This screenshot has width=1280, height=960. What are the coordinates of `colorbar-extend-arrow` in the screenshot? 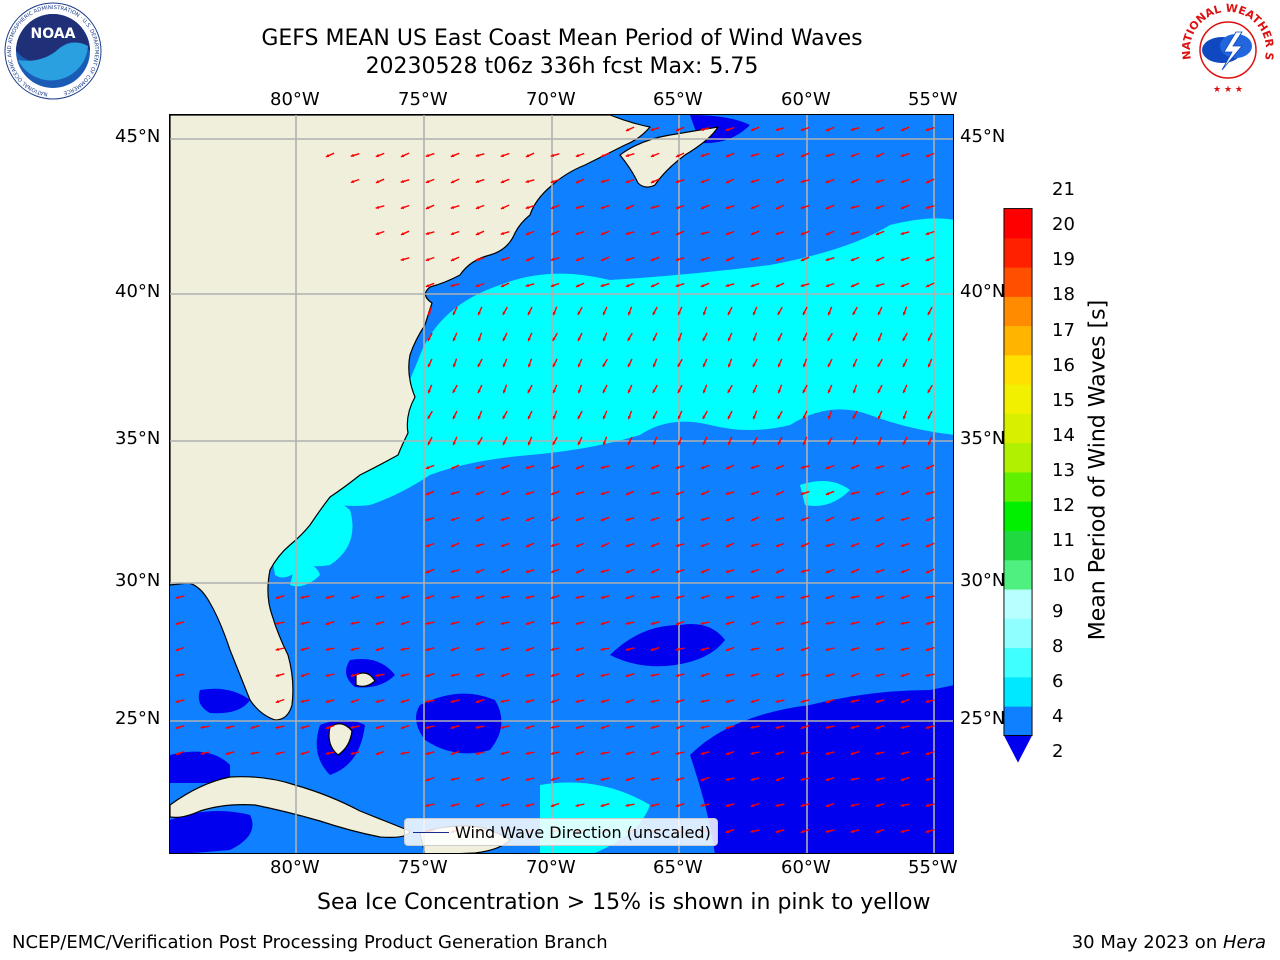 It's located at (1018, 749).